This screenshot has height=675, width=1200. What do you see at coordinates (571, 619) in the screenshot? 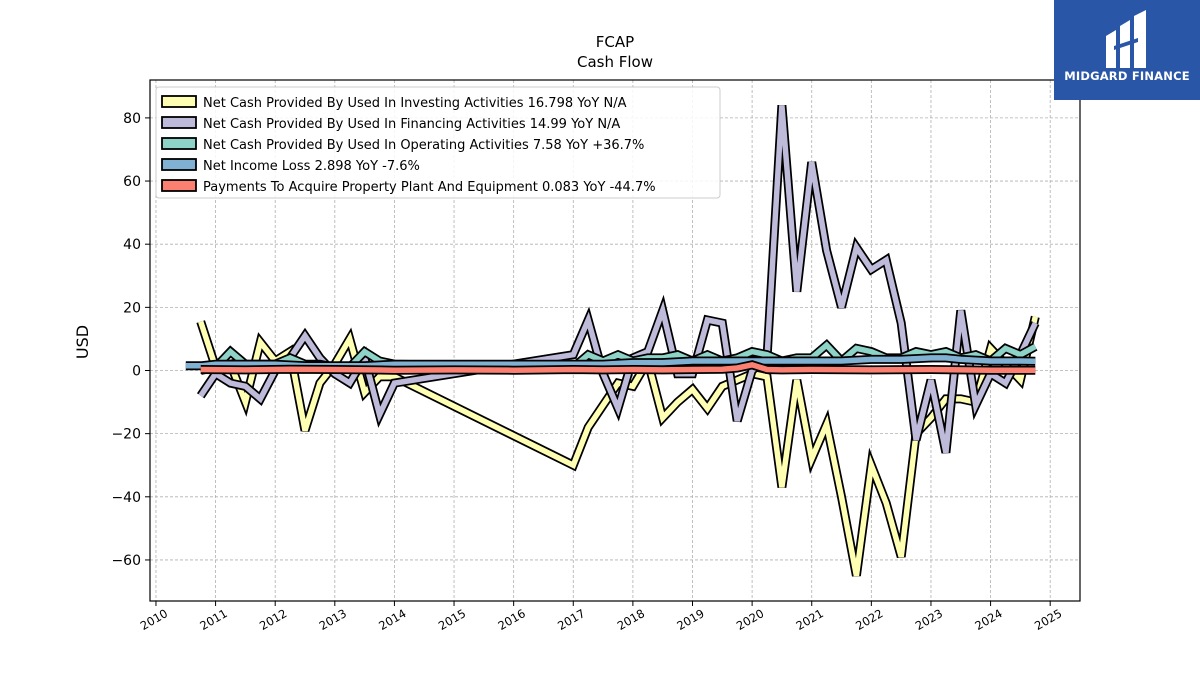
I see `x-tick-label: 2017` at bounding box center [571, 619].